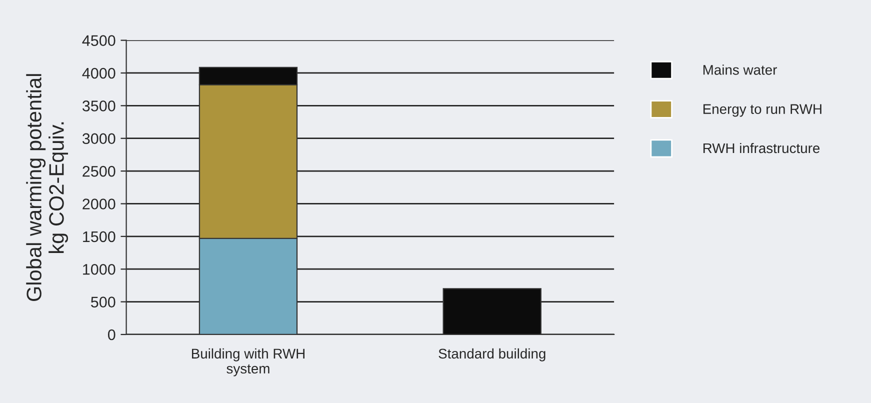 Image resolution: width=871 pixels, height=403 pixels. I want to click on y-tick-label: 2000, so click(99, 204).